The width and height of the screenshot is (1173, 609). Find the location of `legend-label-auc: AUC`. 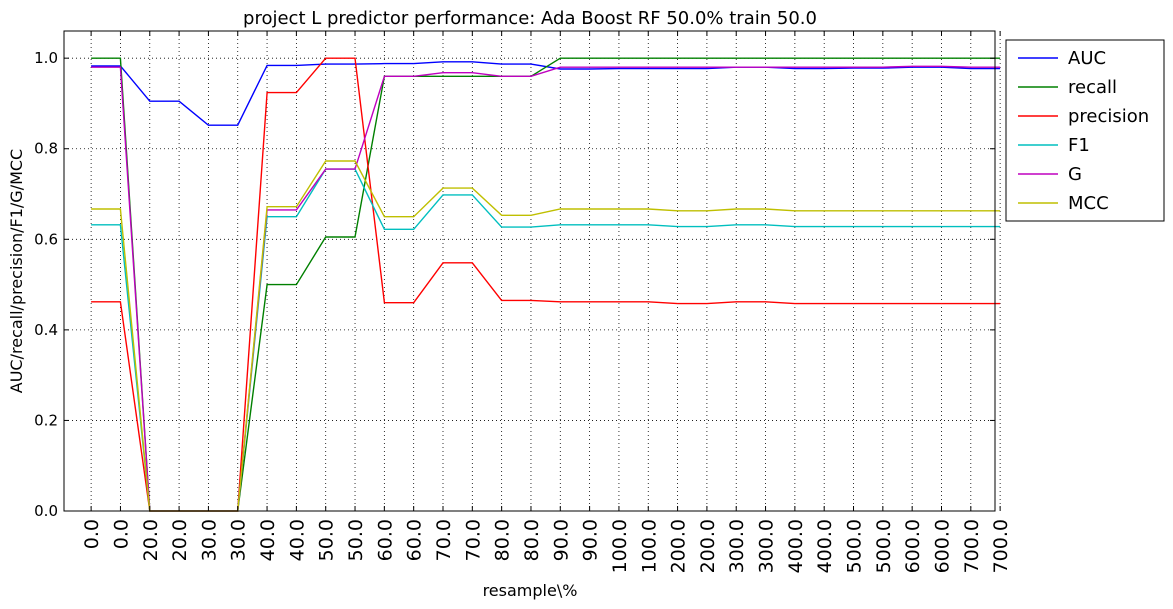

legend-label-auc: AUC is located at coordinates (1087, 58).